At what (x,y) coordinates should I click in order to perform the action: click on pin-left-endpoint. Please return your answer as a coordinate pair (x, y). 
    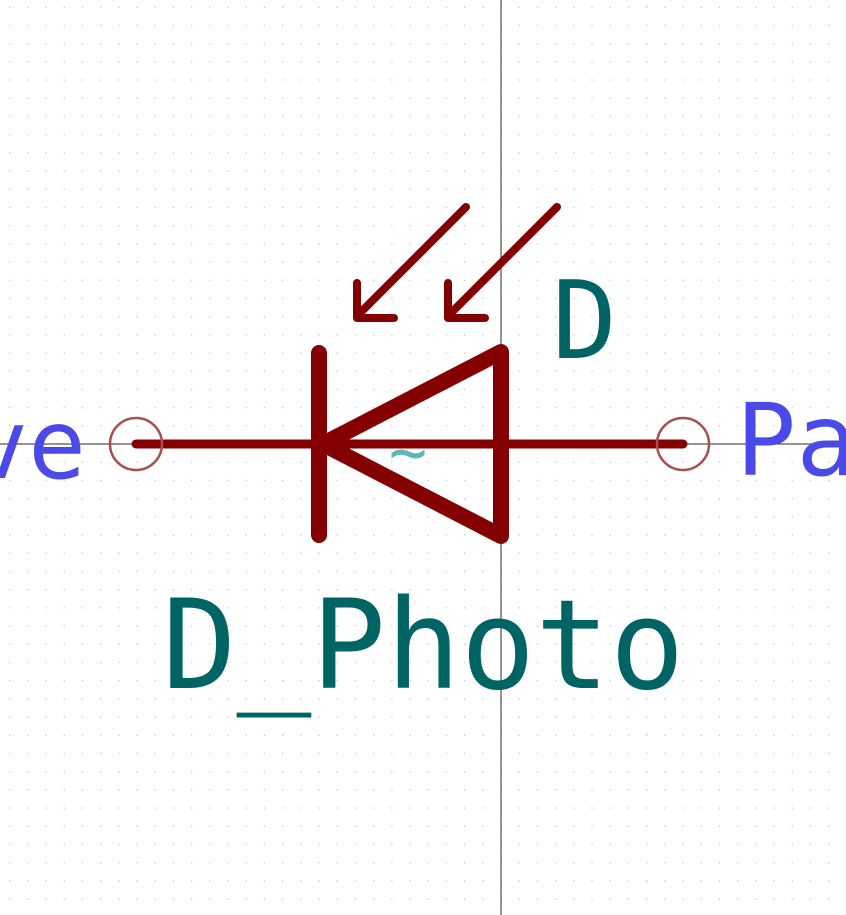
    Looking at the image, I should click on (136, 444).